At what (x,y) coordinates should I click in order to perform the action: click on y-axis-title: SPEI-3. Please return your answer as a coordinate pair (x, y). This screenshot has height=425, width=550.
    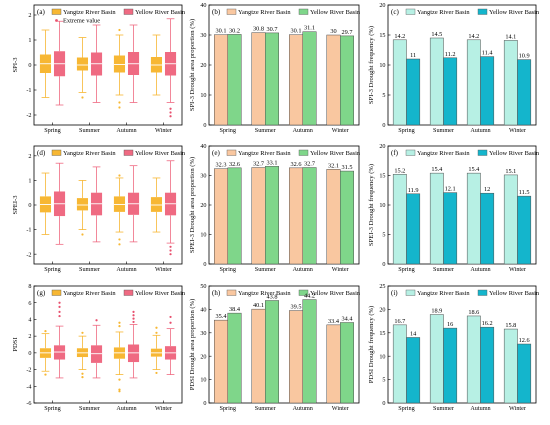
    Looking at the image, I should click on (15, 205).